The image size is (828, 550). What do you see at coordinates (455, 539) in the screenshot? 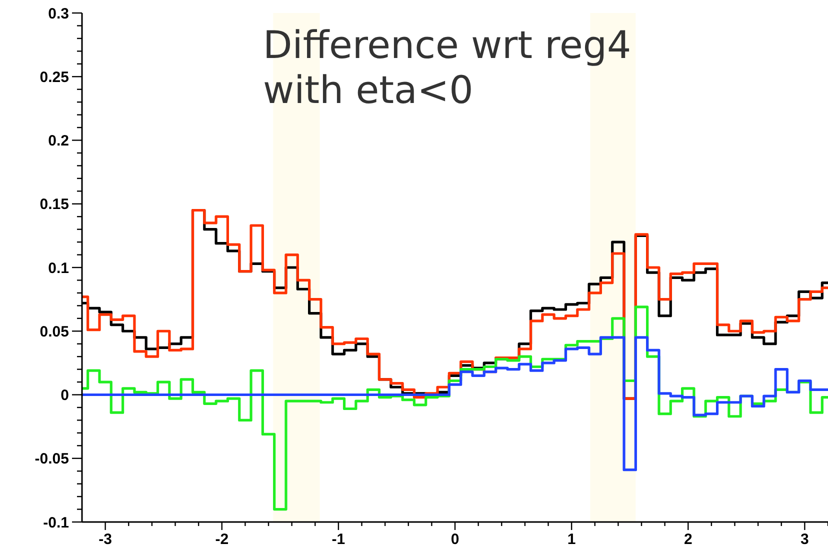
I see `x-tick-label: 0` at bounding box center [455, 539].